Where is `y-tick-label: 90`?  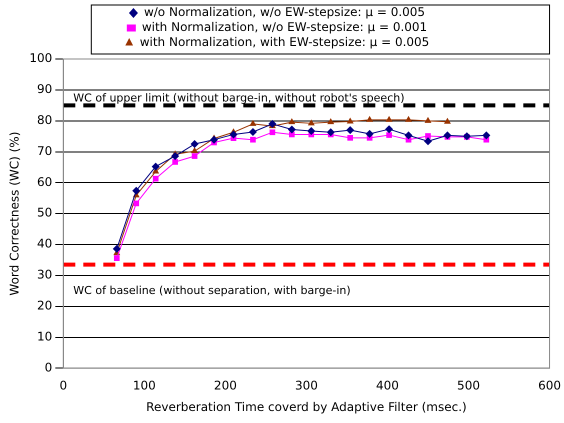 y-tick-label: 90 is located at coordinates (44, 89).